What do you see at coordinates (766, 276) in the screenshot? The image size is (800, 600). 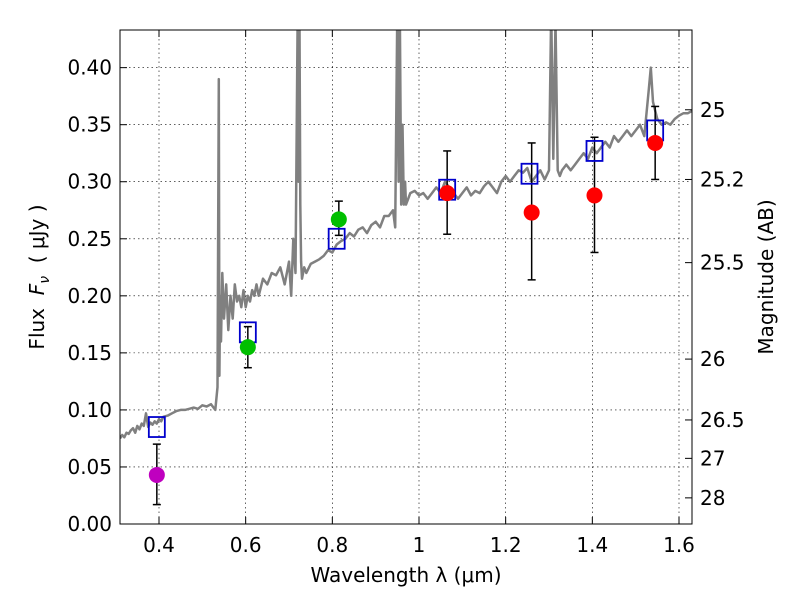 I see `right-axis-label: Magnitude (AB)` at bounding box center [766, 276].